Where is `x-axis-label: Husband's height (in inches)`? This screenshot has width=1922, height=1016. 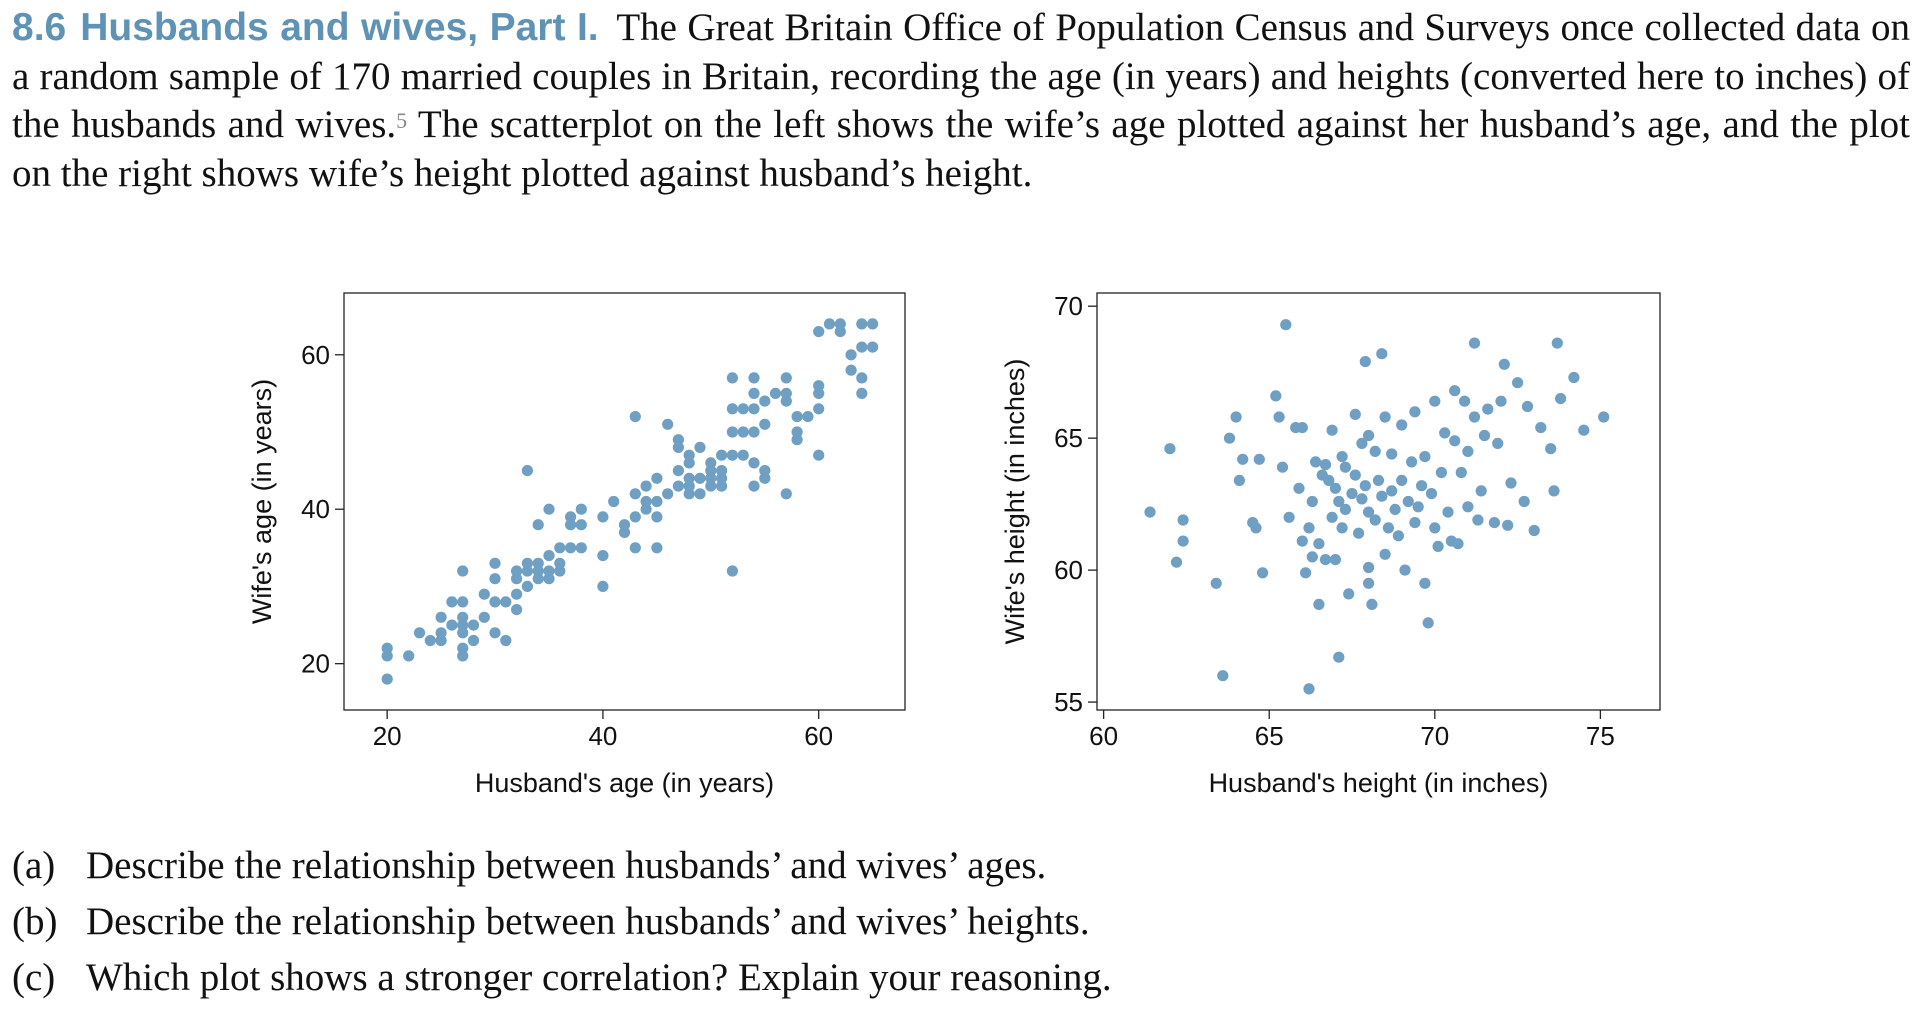
x-axis-label: Husband's height (in inches) is located at coordinates (1379, 783).